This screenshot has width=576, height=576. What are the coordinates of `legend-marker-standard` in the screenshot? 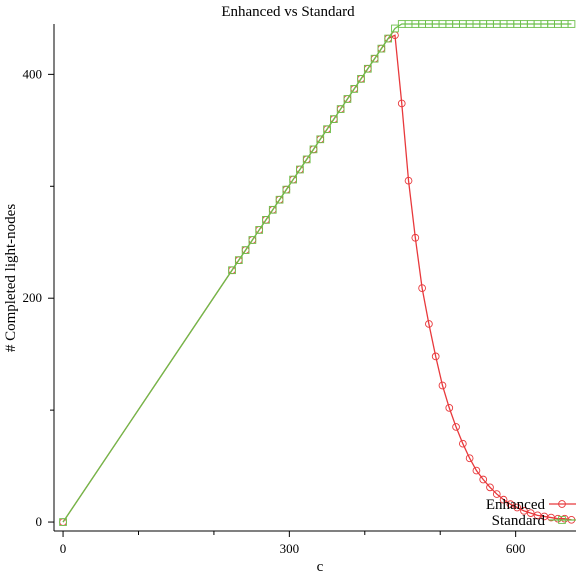 It's located at (562, 520).